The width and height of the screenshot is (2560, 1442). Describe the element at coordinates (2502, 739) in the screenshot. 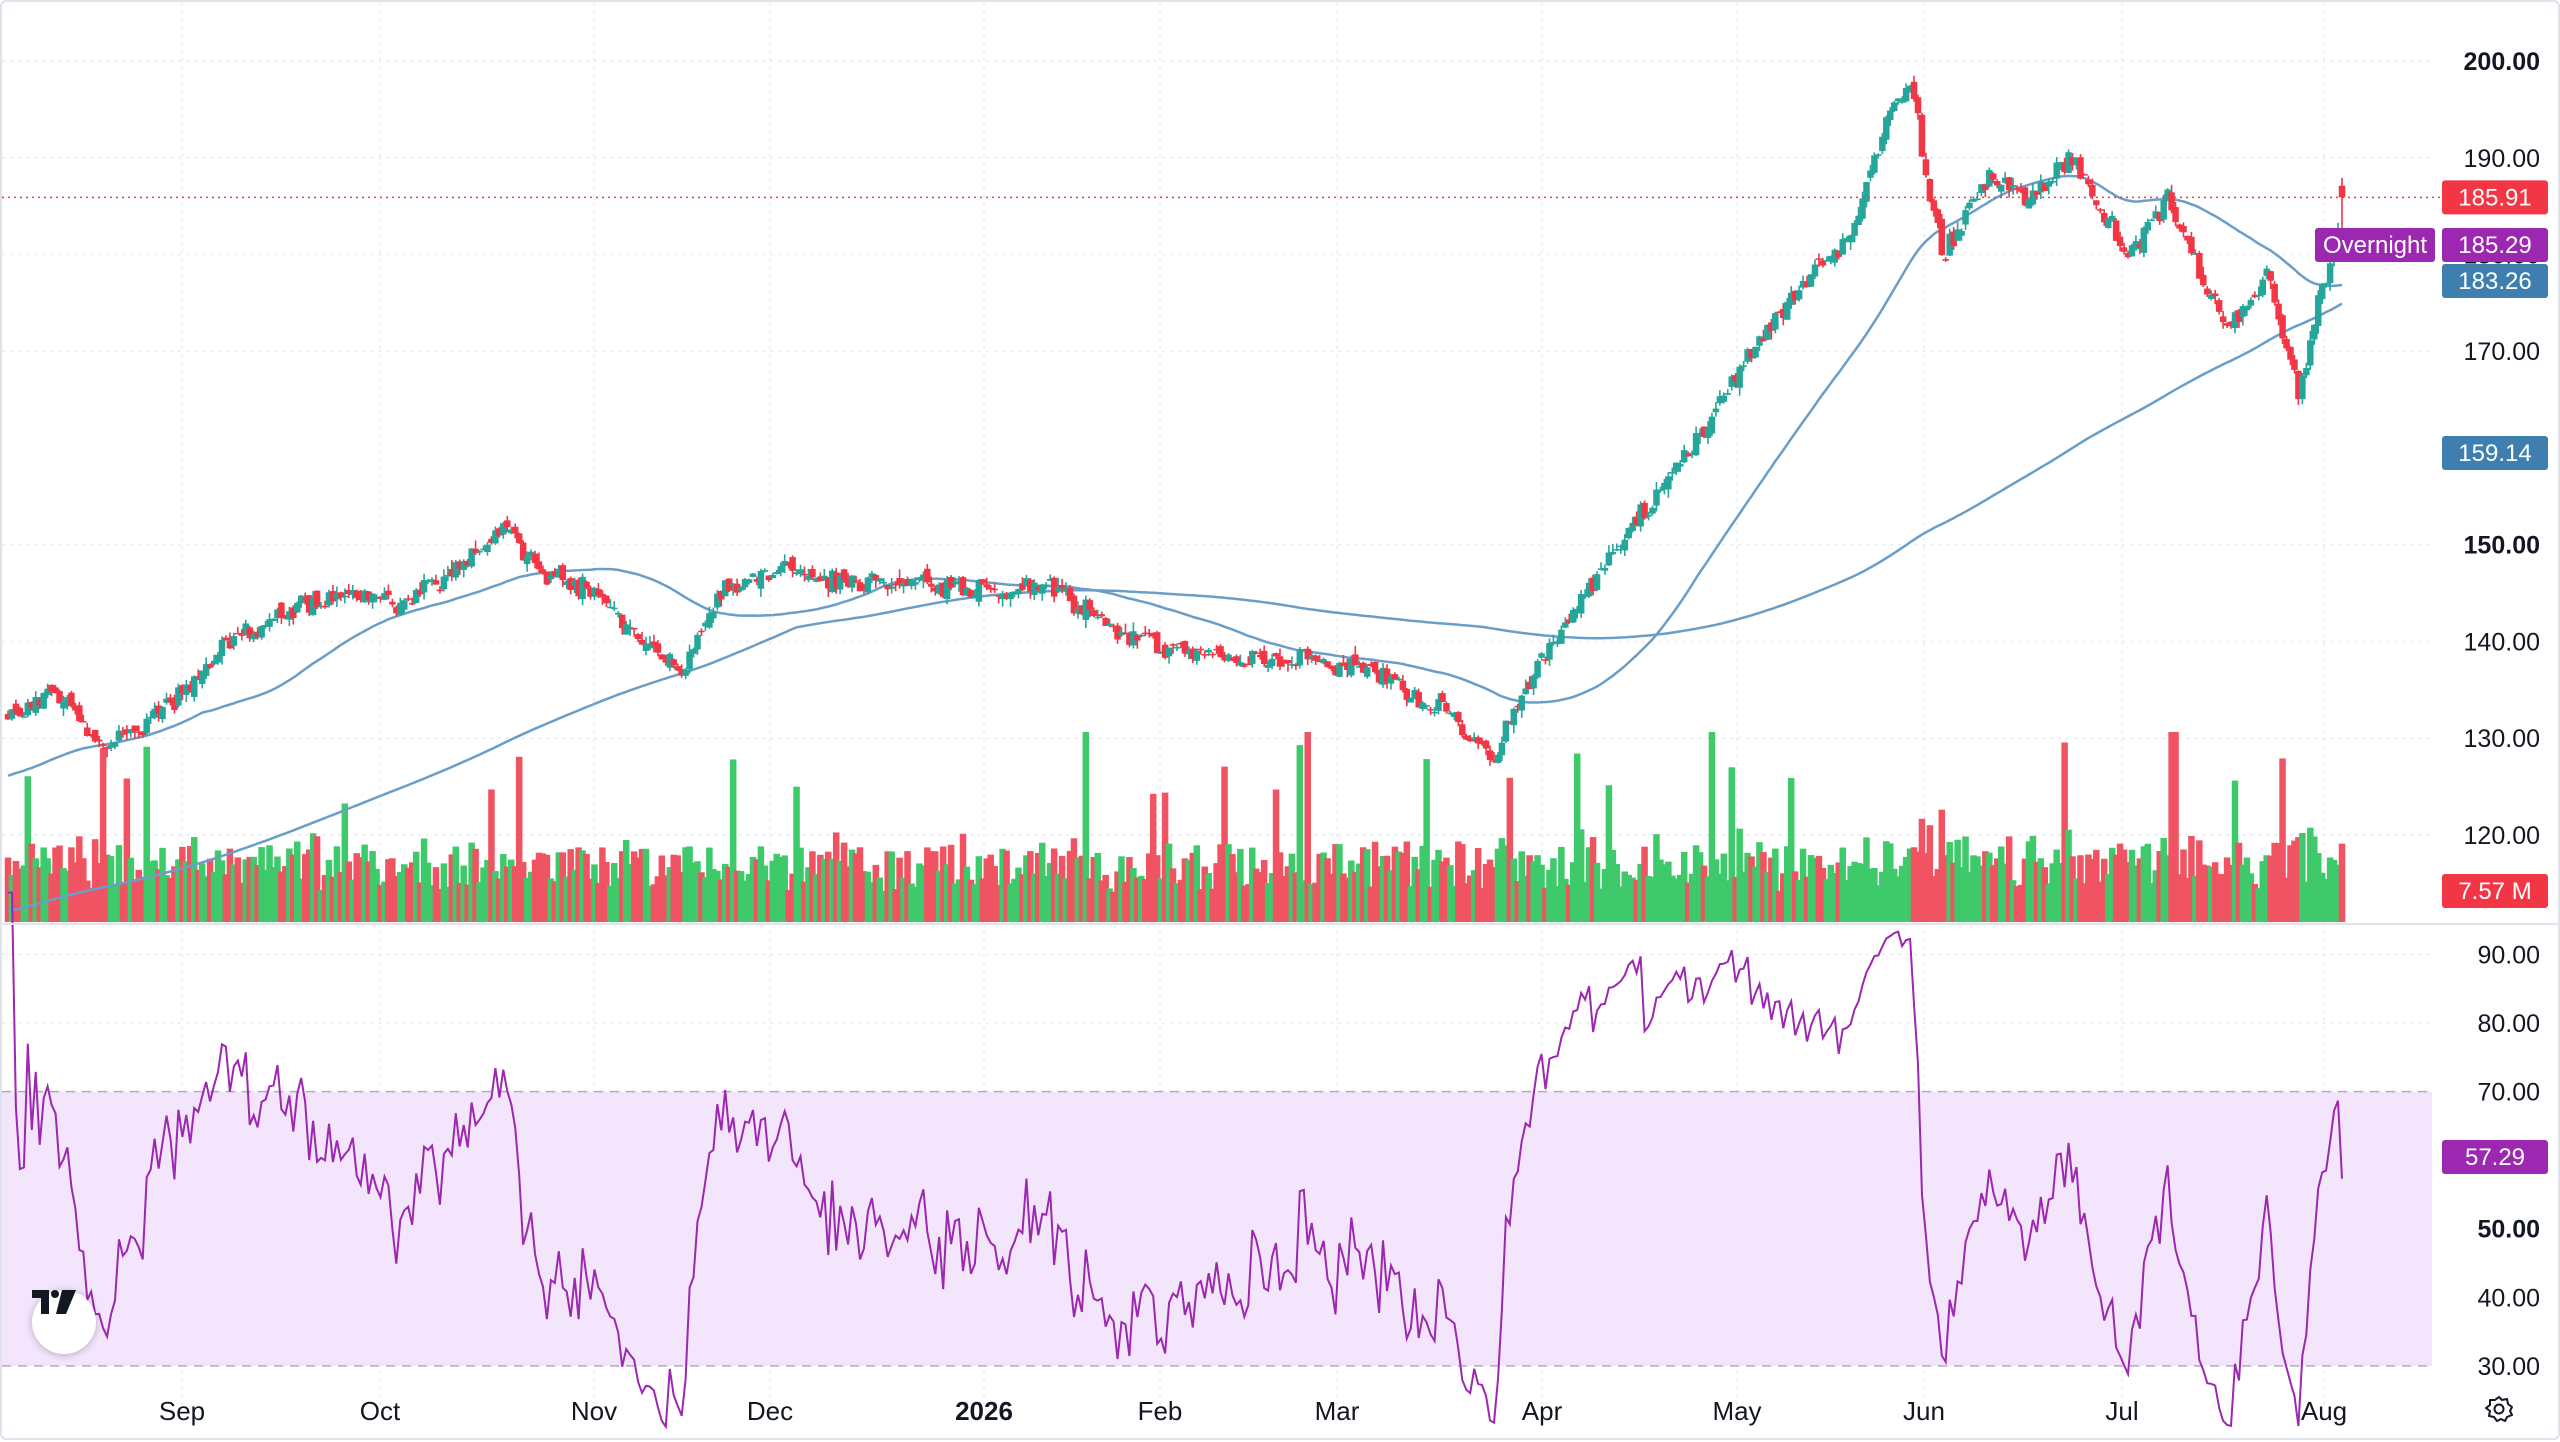

I see `price-tick-label: 130.00` at that location.